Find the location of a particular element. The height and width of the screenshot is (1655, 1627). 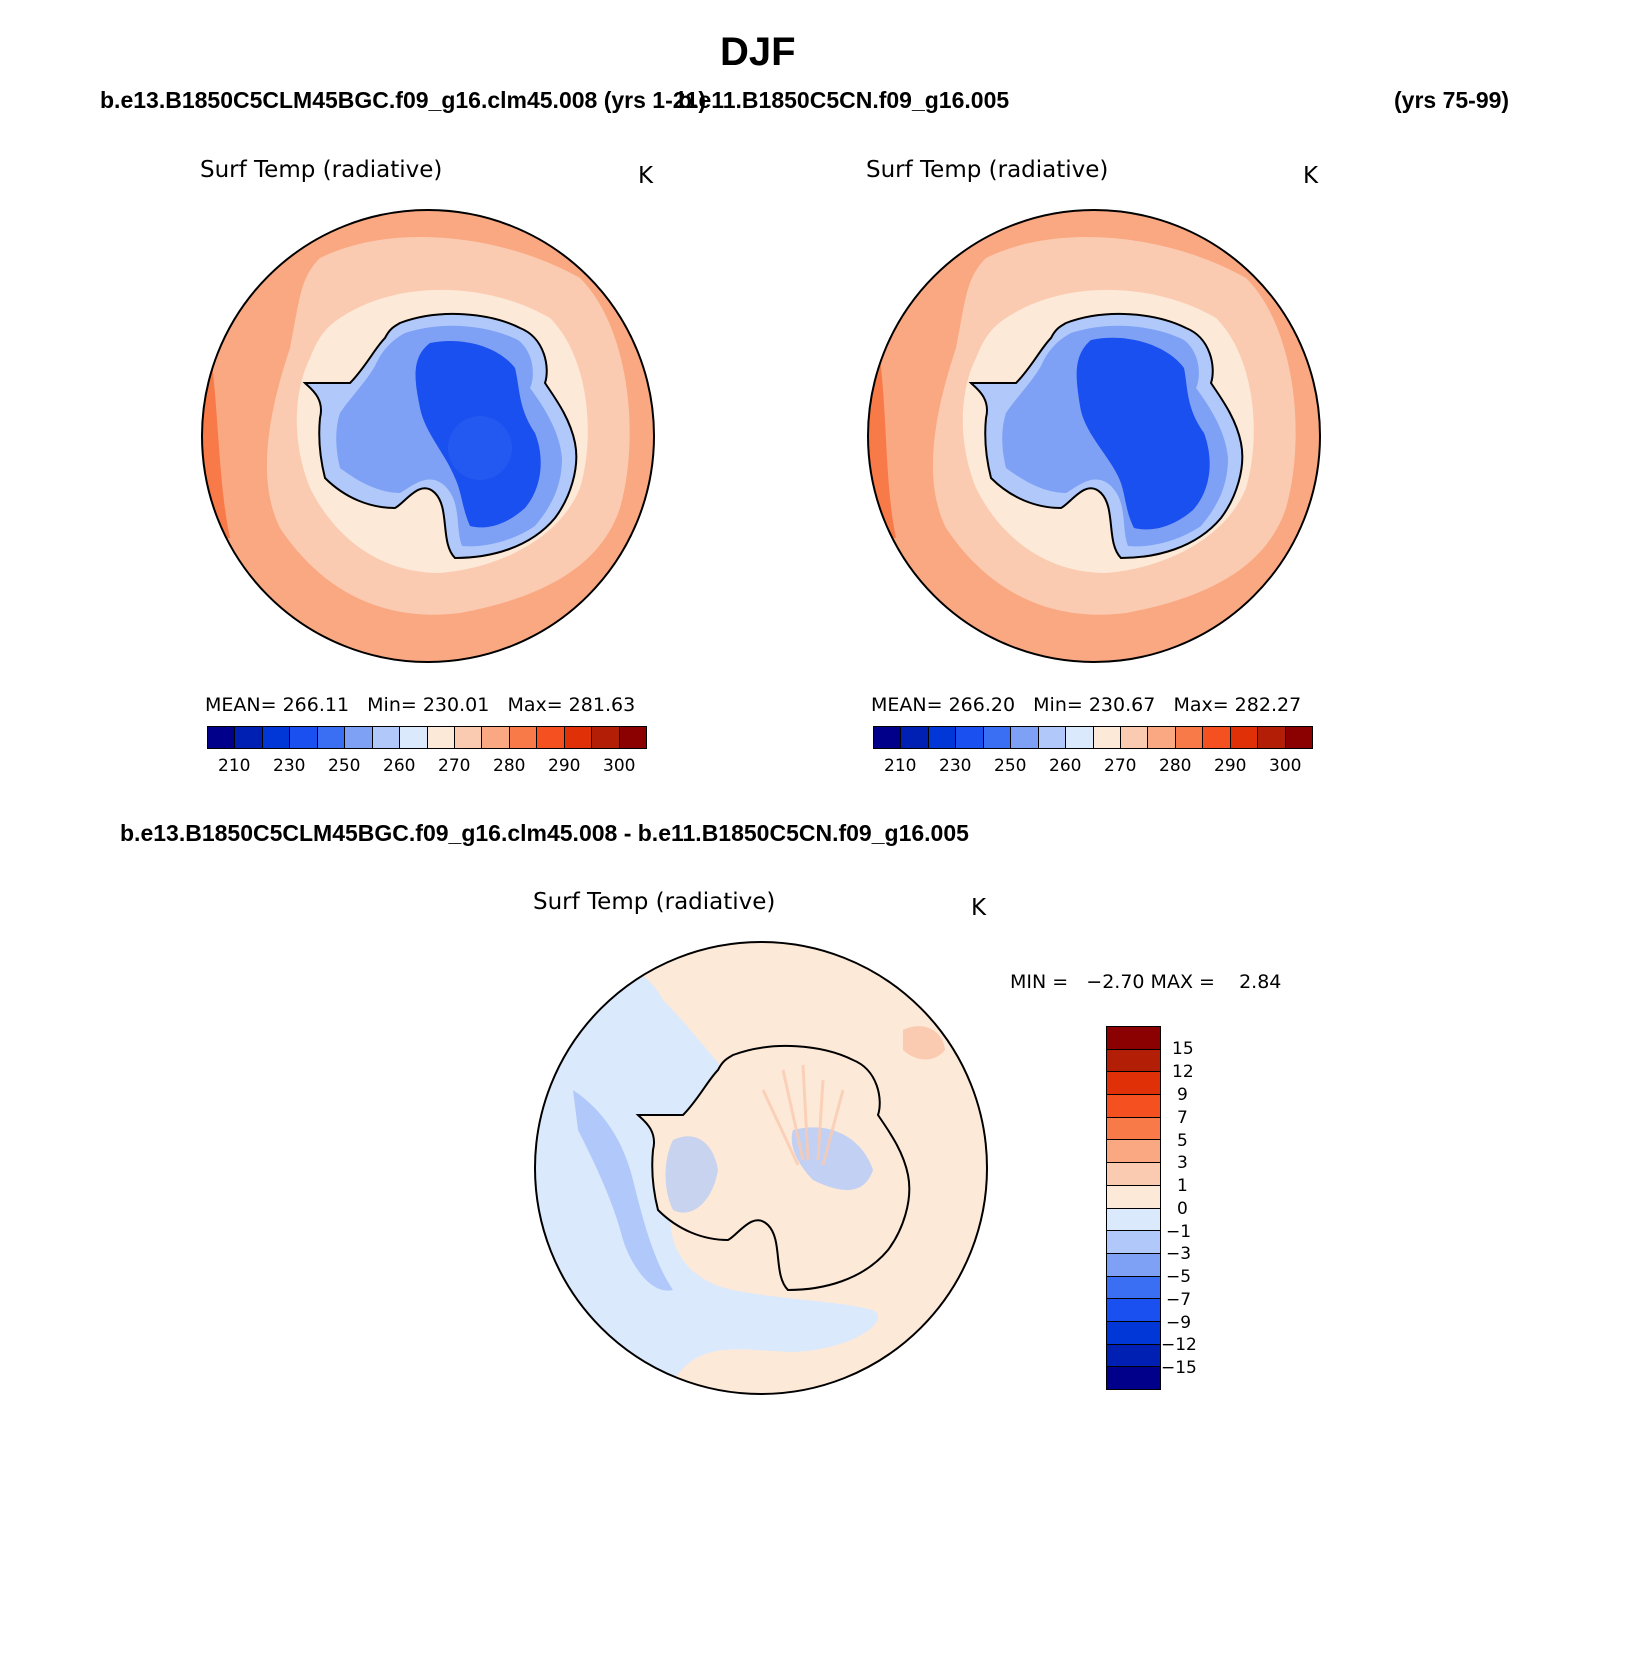

diff-ocean-cool is located at coordinates (707, 1175).